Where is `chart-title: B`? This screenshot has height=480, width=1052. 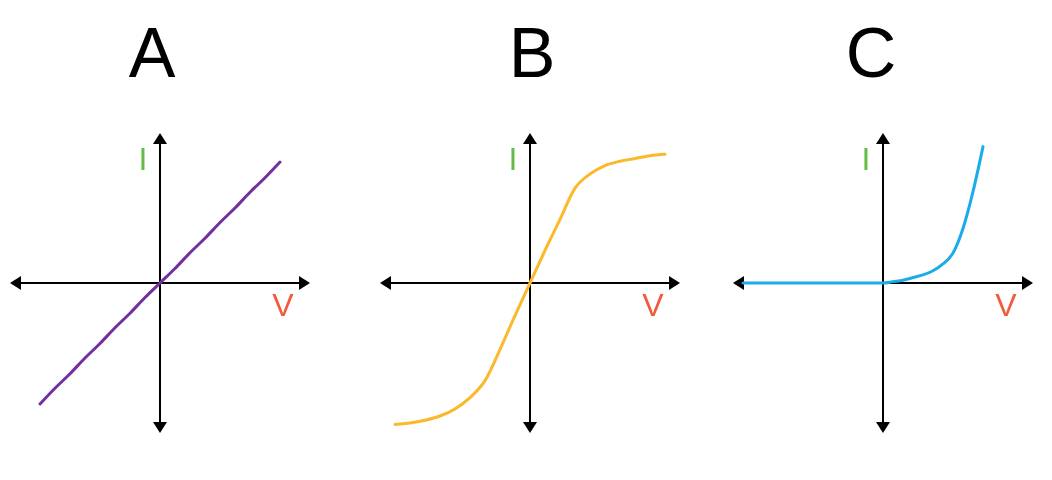 chart-title: B is located at coordinates (532, 53).